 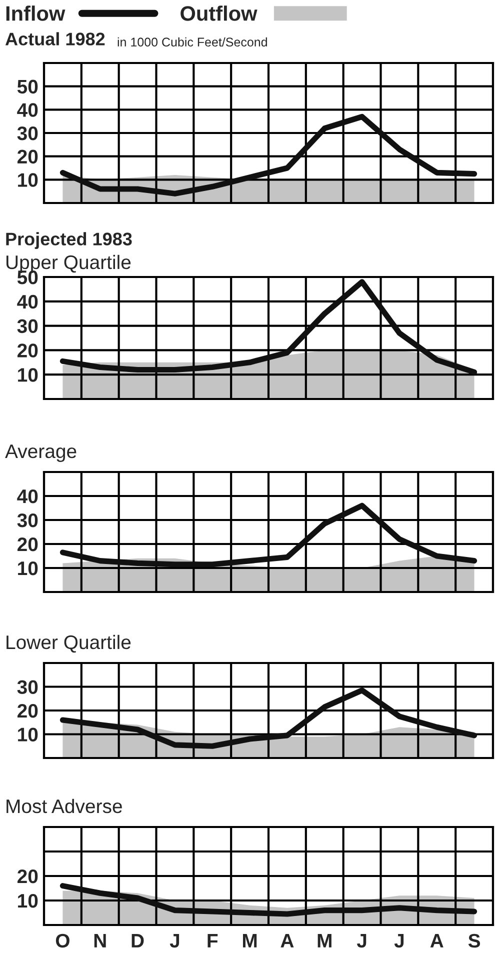 What do you see at coordinates (68, 643) in the screenshot?
I see `chart-title: Lower Quartile` at bounding box center [68, 643].